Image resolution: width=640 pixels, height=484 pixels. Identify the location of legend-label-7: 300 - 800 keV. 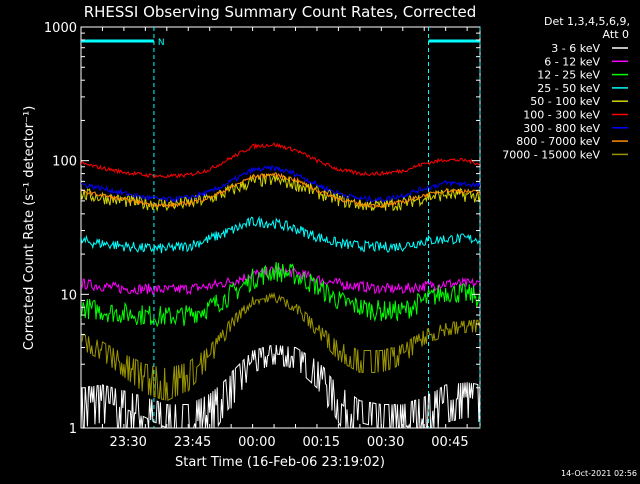
(561, 128).